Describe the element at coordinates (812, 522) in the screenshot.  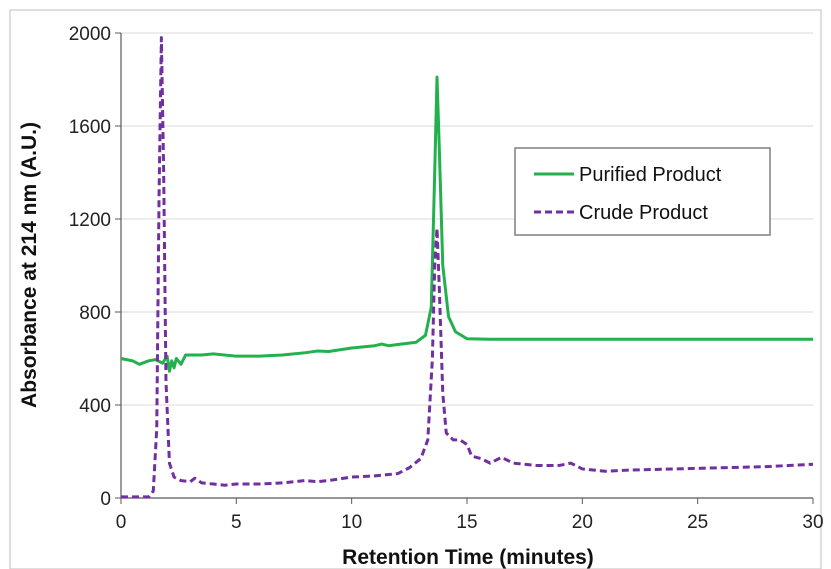
I see `x-tick-label: 30` at that location.